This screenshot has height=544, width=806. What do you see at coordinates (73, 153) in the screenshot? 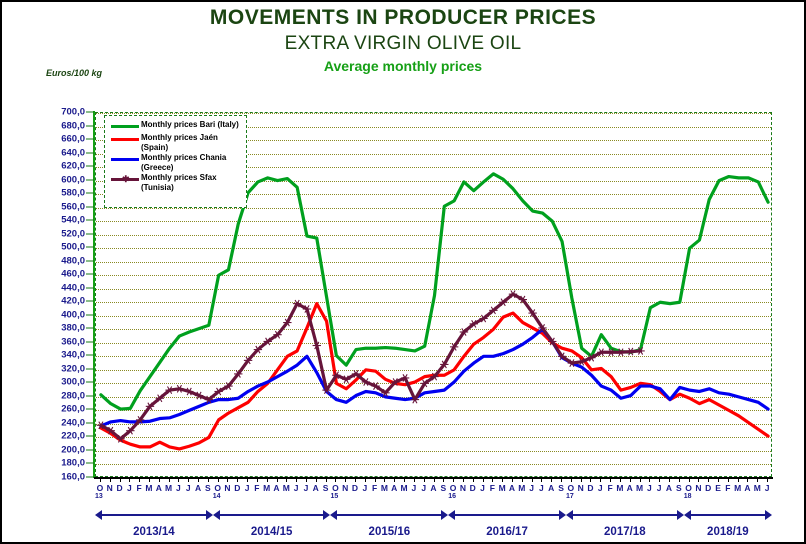
I see `y-axis-tick-label: 640,0` at bounding box center [73, 153].